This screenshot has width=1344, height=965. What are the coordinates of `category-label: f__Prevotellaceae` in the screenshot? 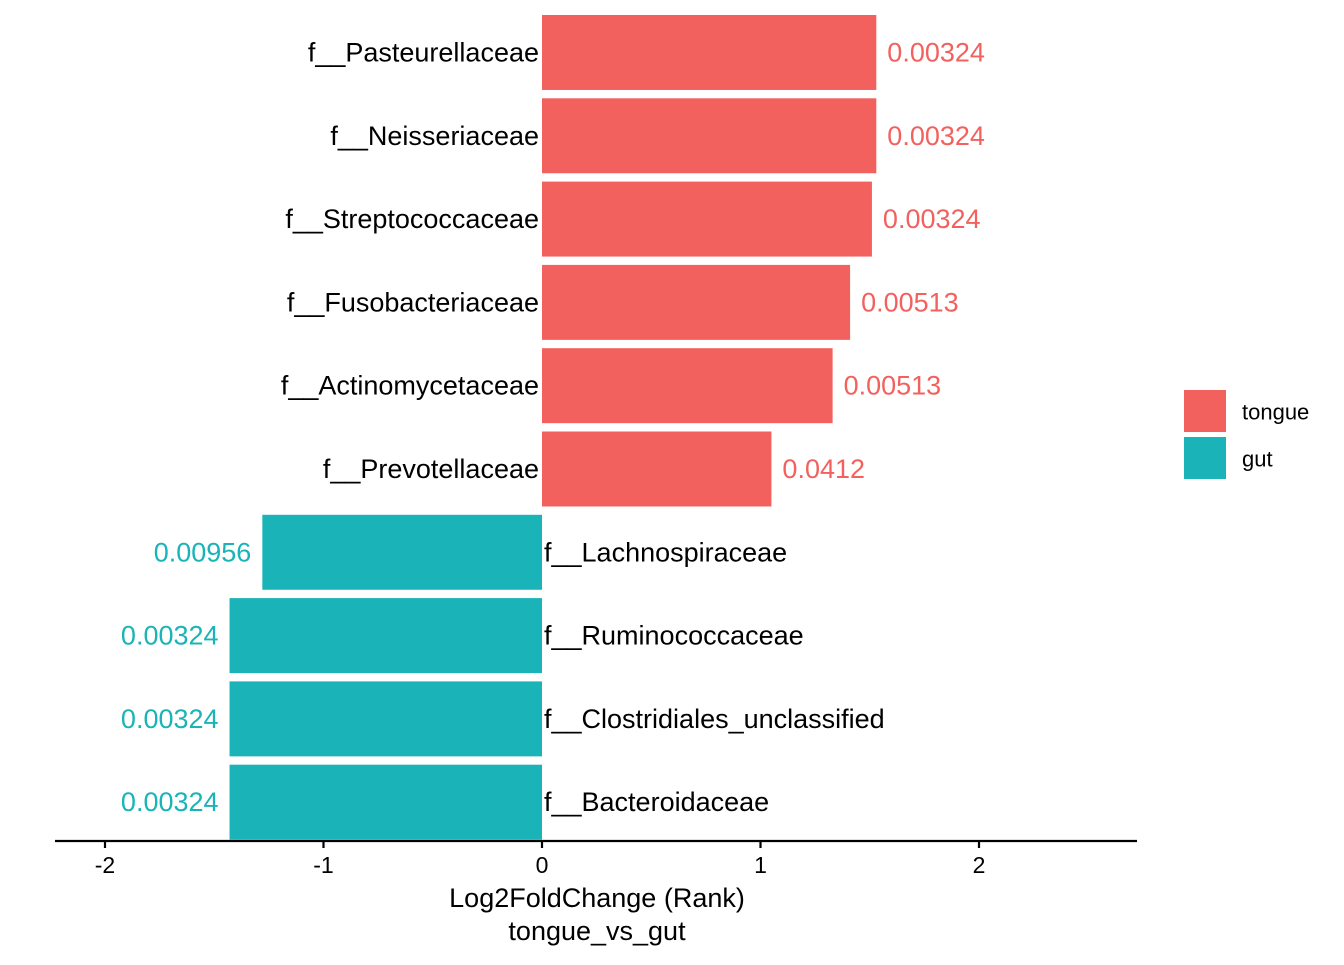 It's located at (431, 469).